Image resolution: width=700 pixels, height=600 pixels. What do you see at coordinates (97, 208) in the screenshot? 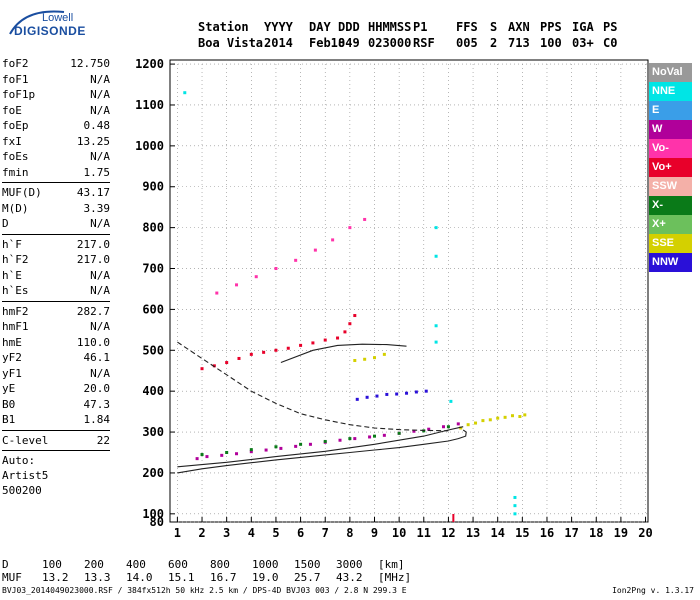
I see `param-value: 3.39` at bounding box center [97, 208].